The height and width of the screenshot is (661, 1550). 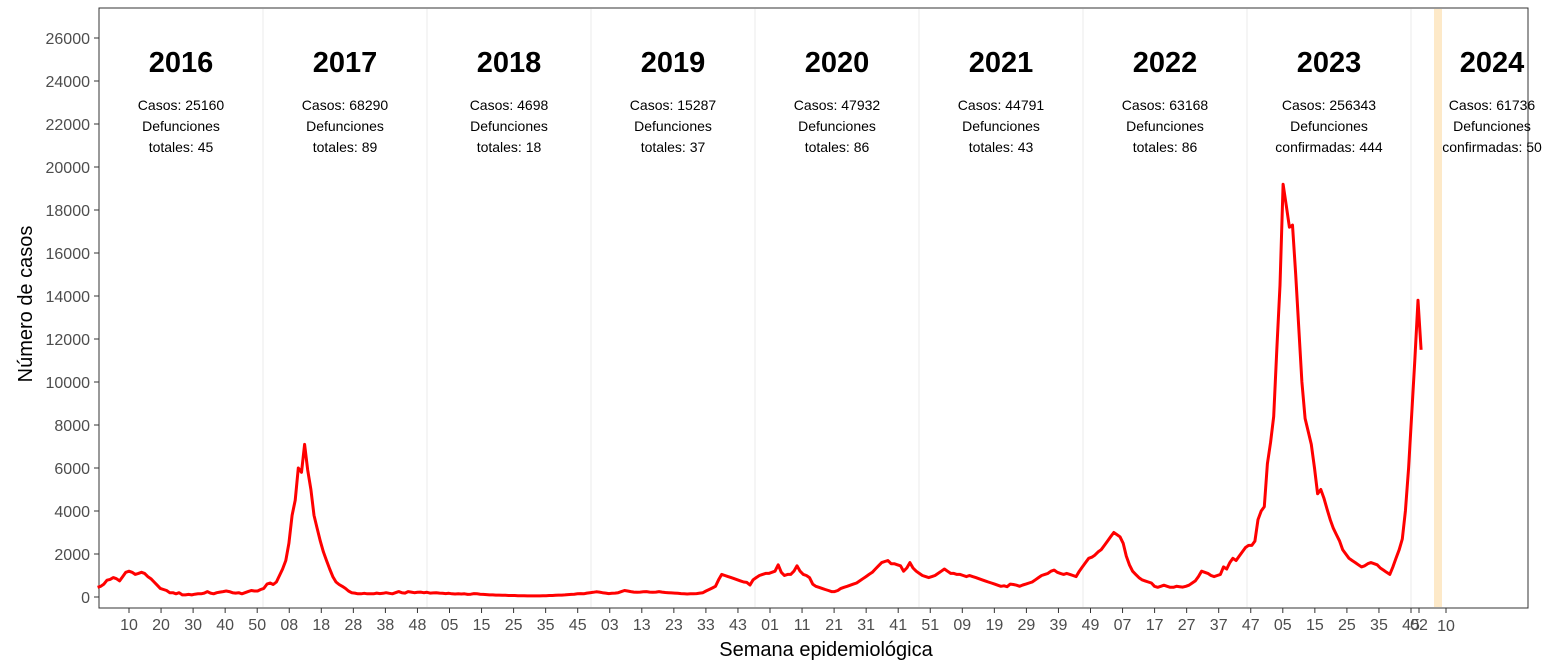 I want to click on deaths-total-label: confirmadas: 444, so click(x=1329, y=147).